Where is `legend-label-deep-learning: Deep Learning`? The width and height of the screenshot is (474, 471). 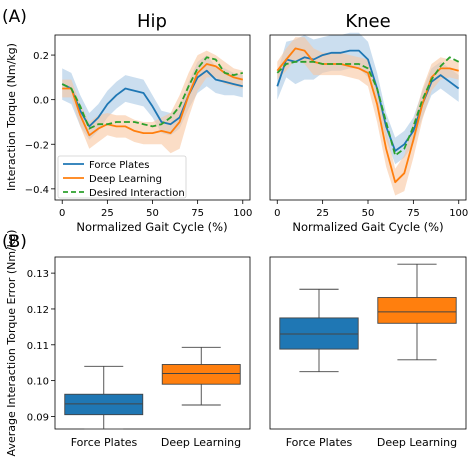 legend-label-deep-learning: Deep Learning is located at coordinates (125, 179).